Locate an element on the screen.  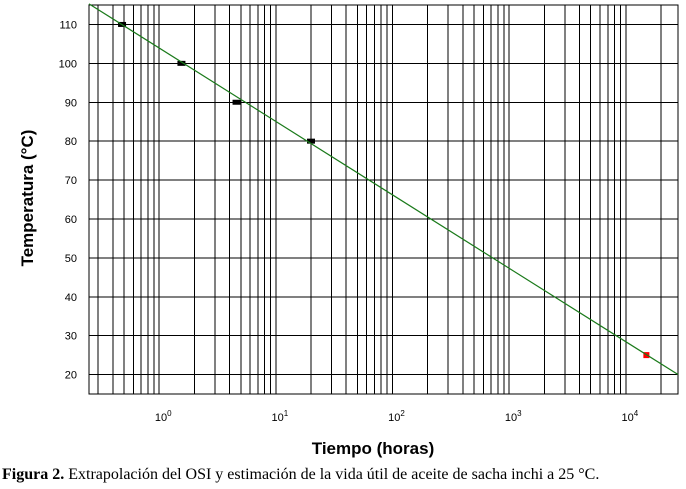
x-axis-title: Tiempo (horas) is located at coordinates (373, 448).